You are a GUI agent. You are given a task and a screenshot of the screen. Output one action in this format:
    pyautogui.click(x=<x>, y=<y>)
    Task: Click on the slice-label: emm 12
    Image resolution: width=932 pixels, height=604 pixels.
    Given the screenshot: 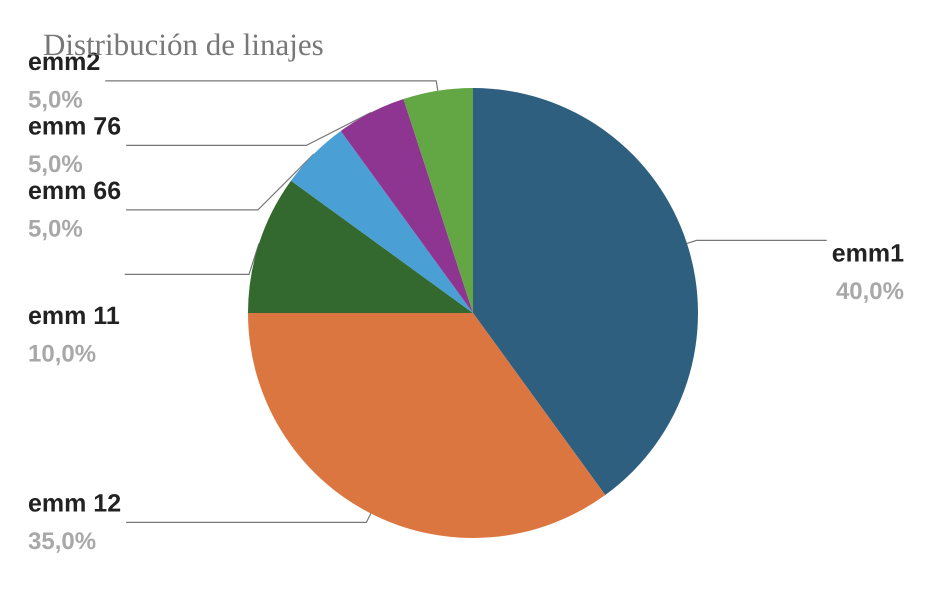 What is the action you would take?
    pyautogui.click(x=75, y=503)
    